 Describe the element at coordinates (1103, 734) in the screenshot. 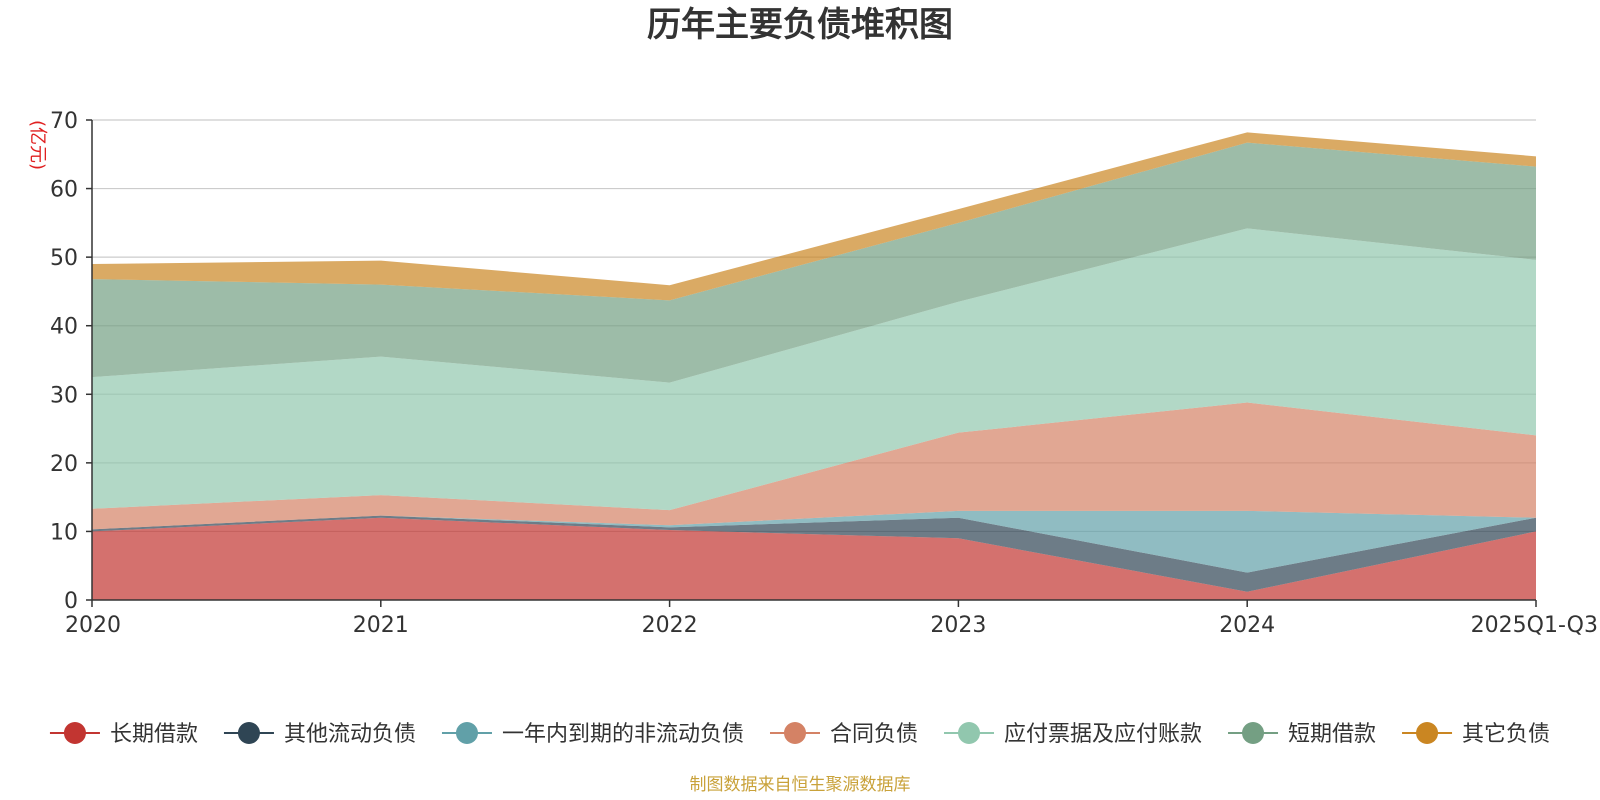

I see `legend-label: 应付票据及应付账款` at that location.